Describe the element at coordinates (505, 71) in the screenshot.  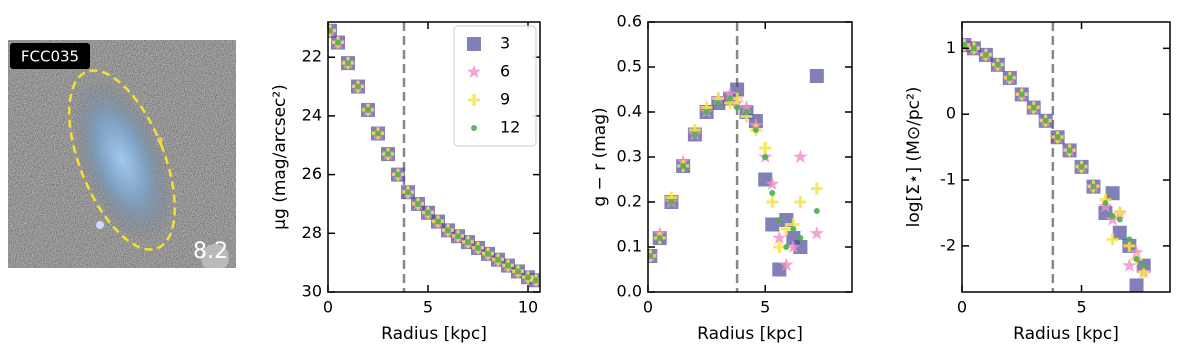
I see `legend-label: 6` at that location.